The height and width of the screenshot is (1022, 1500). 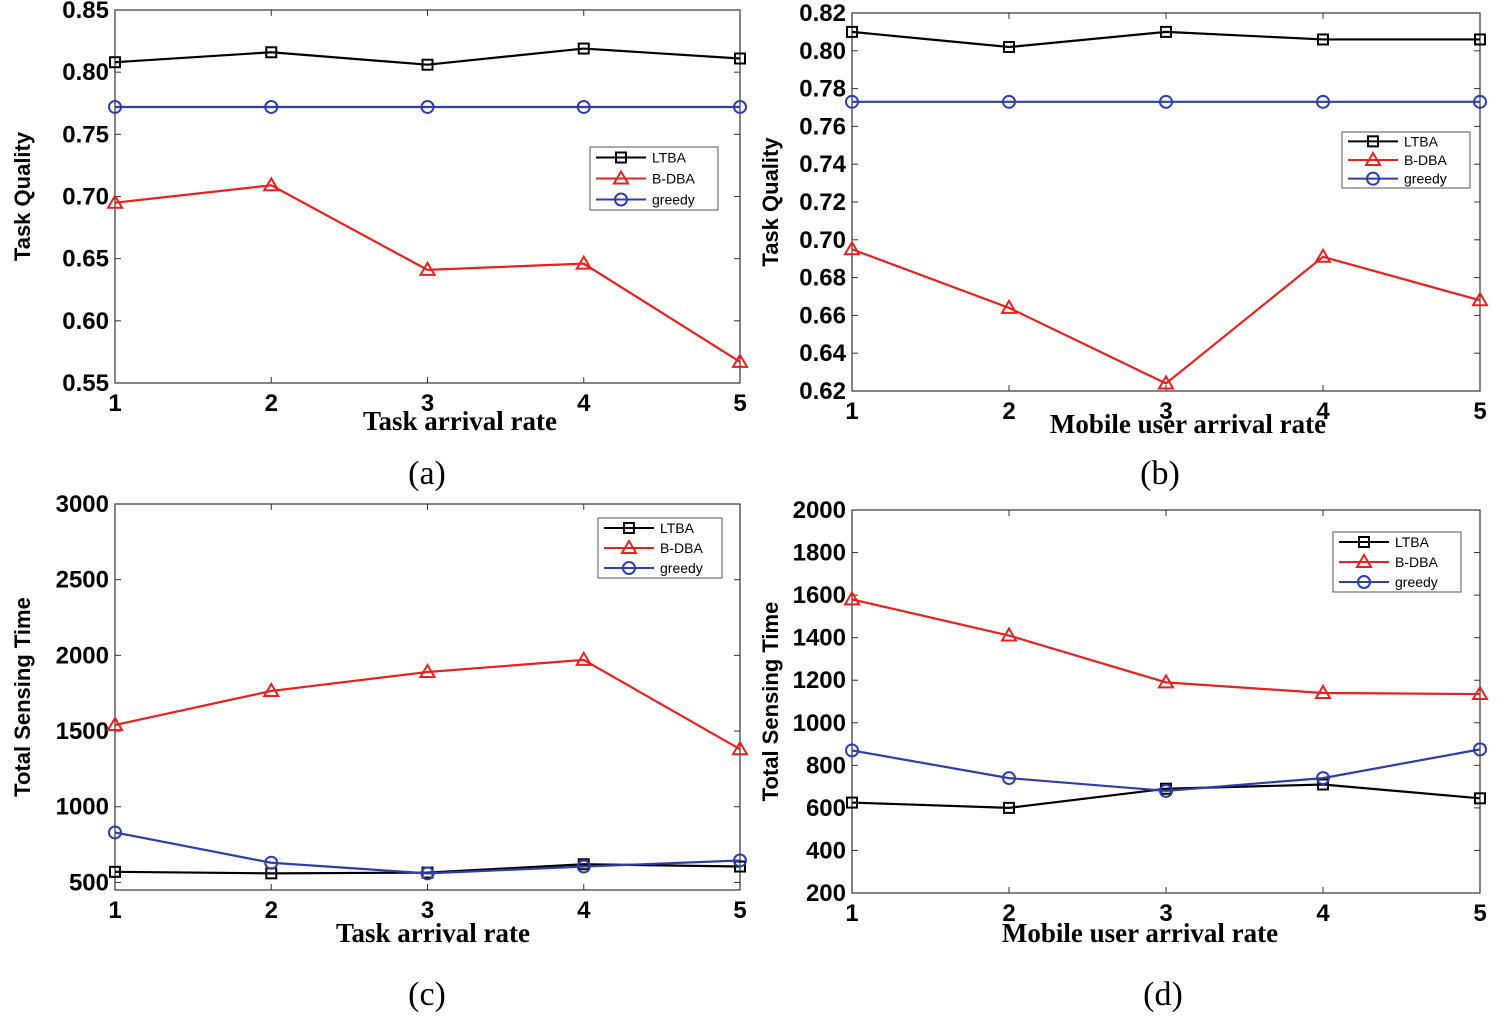 What do you see at coordinates (822, 89) in the screenshot?
I see `y-tick-label: 0.78` at bounding box center [822, 89].